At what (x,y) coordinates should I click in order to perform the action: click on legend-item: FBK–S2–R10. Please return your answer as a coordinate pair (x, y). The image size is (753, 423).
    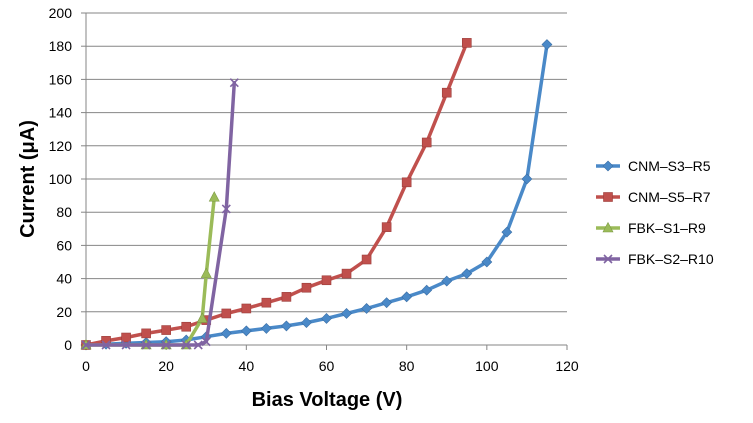
    Looking at the image, I should click on (655, 259).